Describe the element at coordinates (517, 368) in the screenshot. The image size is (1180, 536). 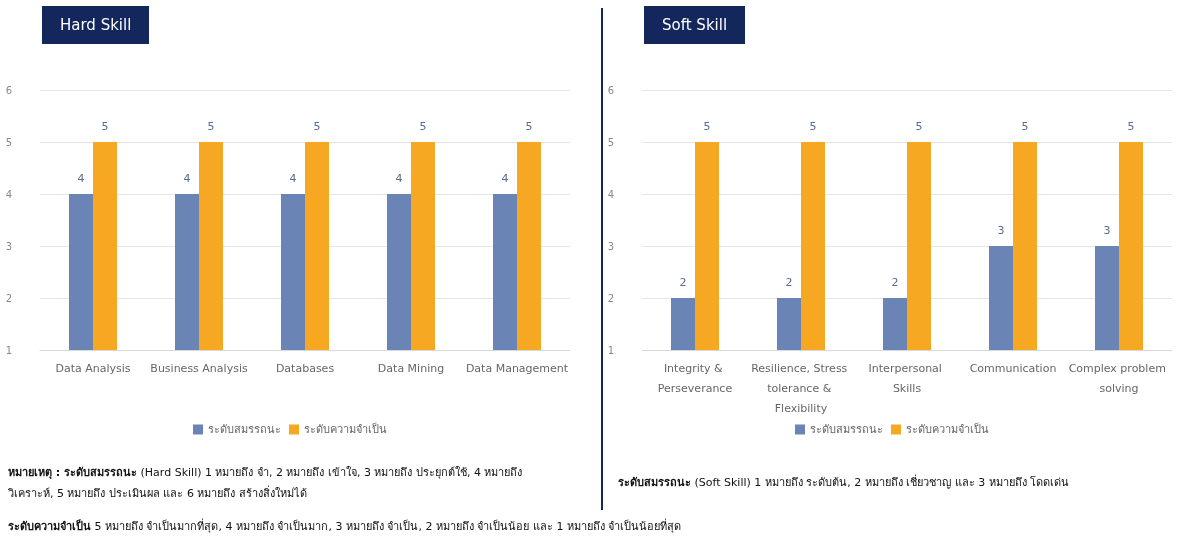
I see `x-tick-label: Data Management` at that location.